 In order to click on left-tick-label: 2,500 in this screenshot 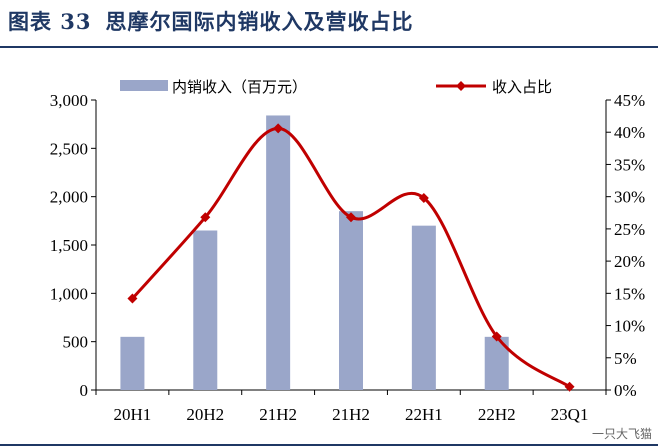, I will do `click(69, 148)`.